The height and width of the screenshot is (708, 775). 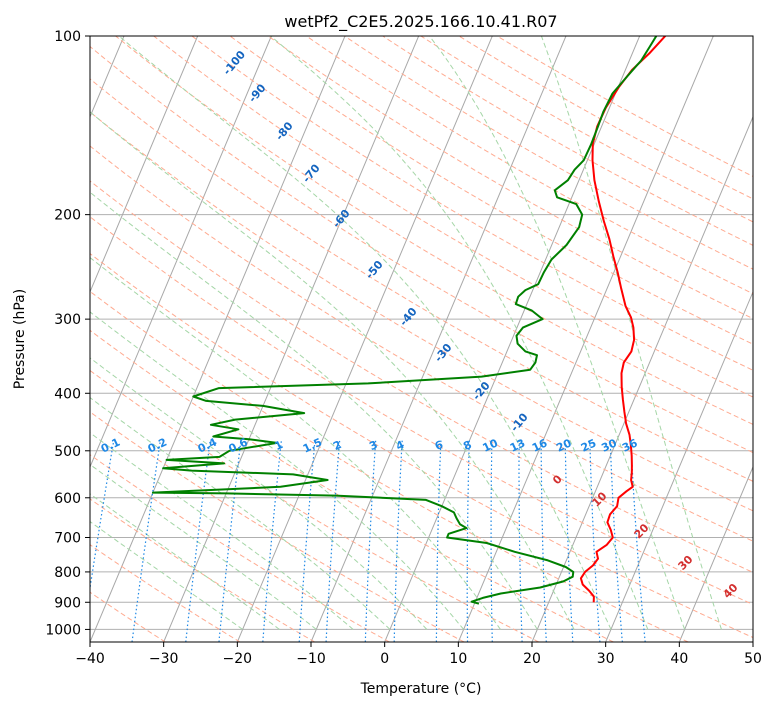 What do you see at coordinates (67, 499) in the screenshot?
I see `y-tick-label: 600` at bounding box center [67, 499].